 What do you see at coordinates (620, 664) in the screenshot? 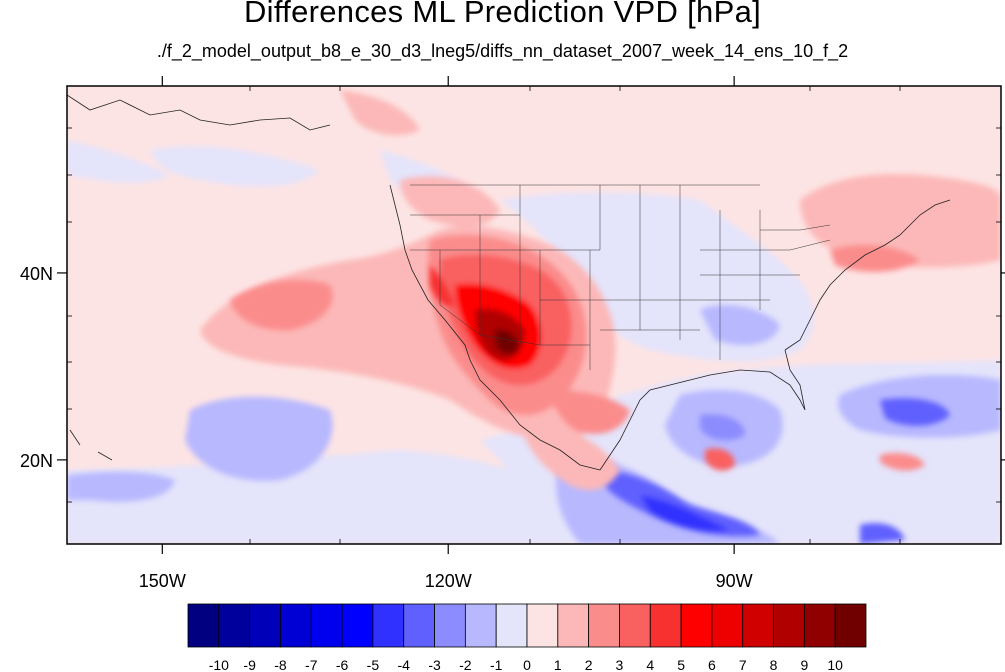
I see `colorbar-label: 3` at bounding box center [620, 664].